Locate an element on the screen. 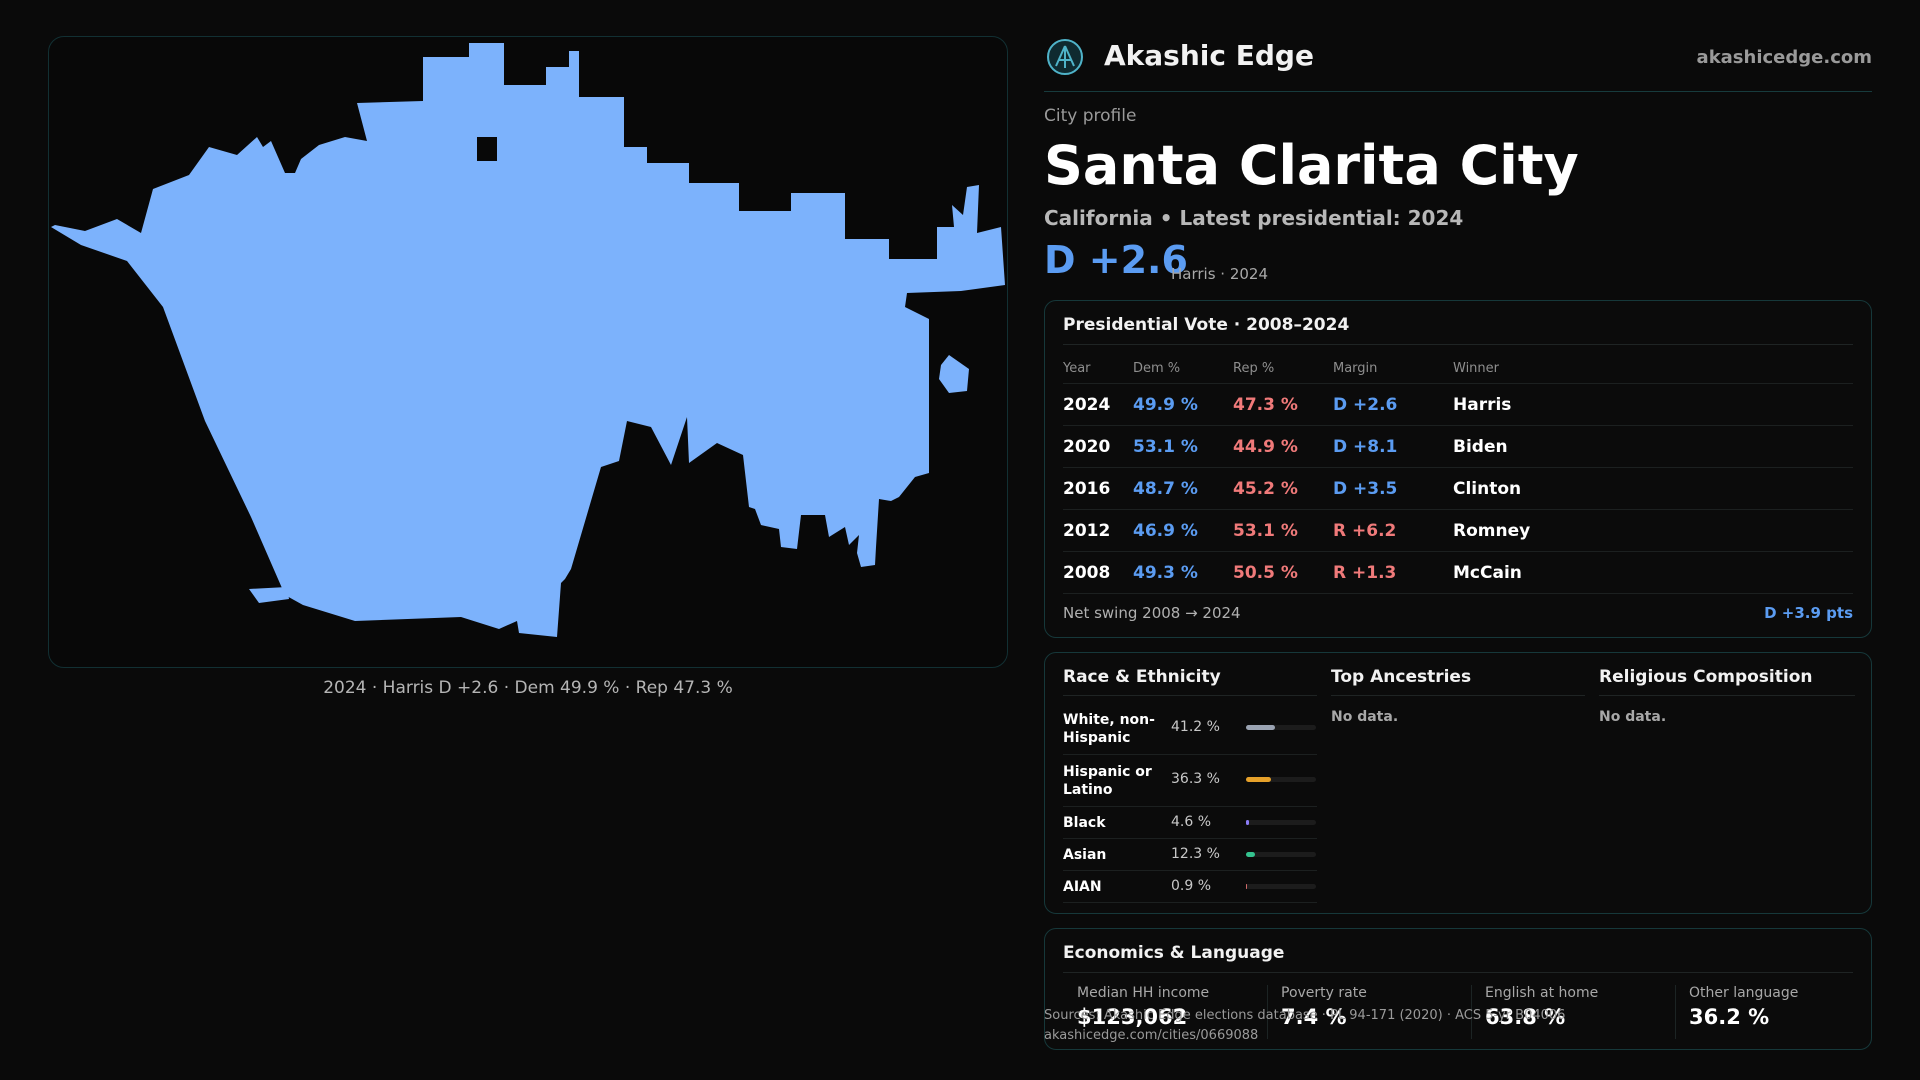 This screenshot has height=1080, width=1920. cell-dem: 53.1 % is located at coordinates (1165, 447).